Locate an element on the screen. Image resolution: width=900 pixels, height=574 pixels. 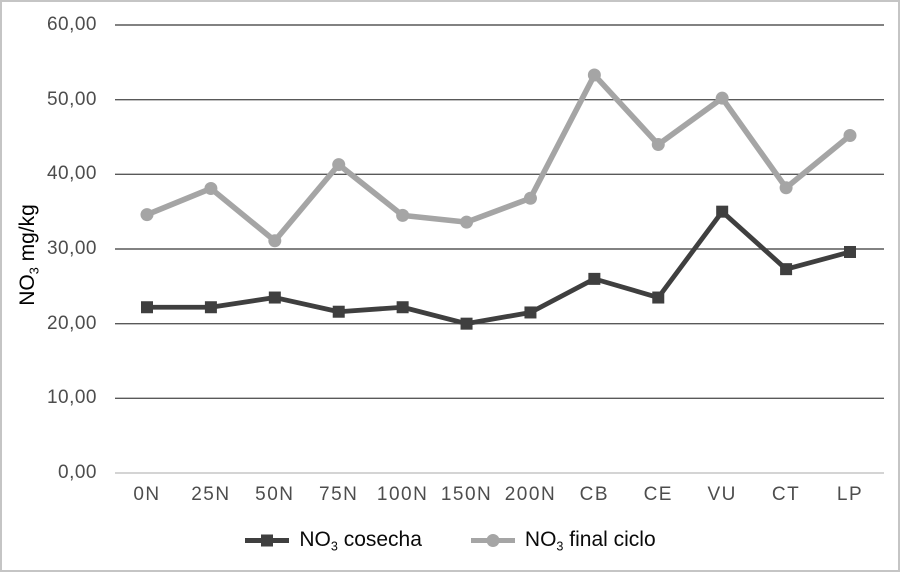
legend-swatch-square-icon is located at coordinates (267, 540).